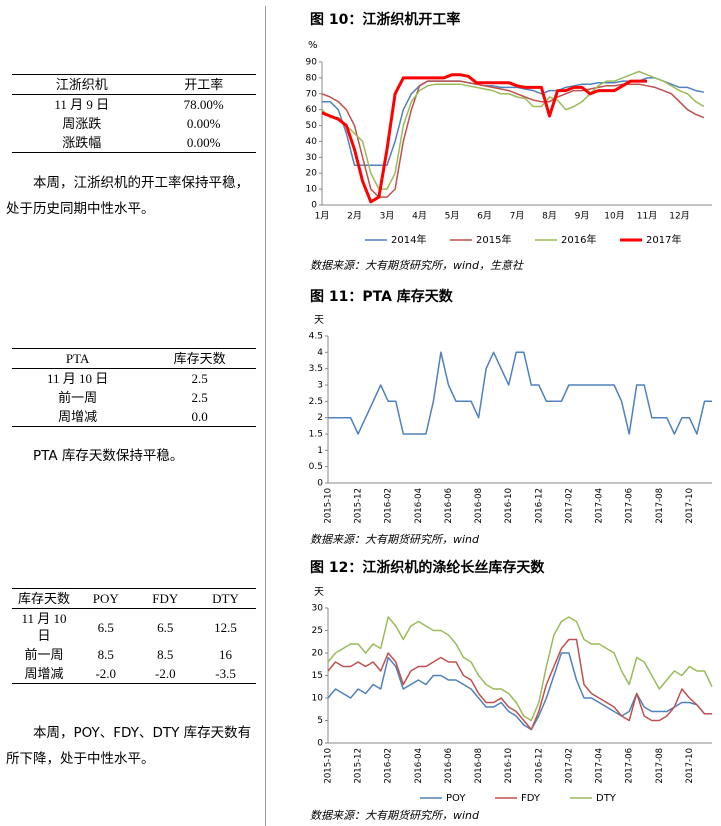 The height and width of the screenshot is (826, 721). Describe the element at coordinates (320, 386) in the screenshot. I see `y-tick-label: 3` at that location.